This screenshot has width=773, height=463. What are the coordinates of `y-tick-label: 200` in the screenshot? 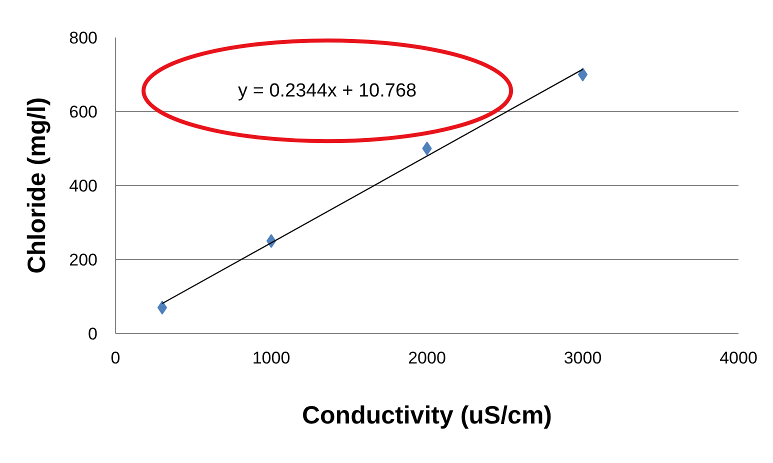 It's located at (83, 260).